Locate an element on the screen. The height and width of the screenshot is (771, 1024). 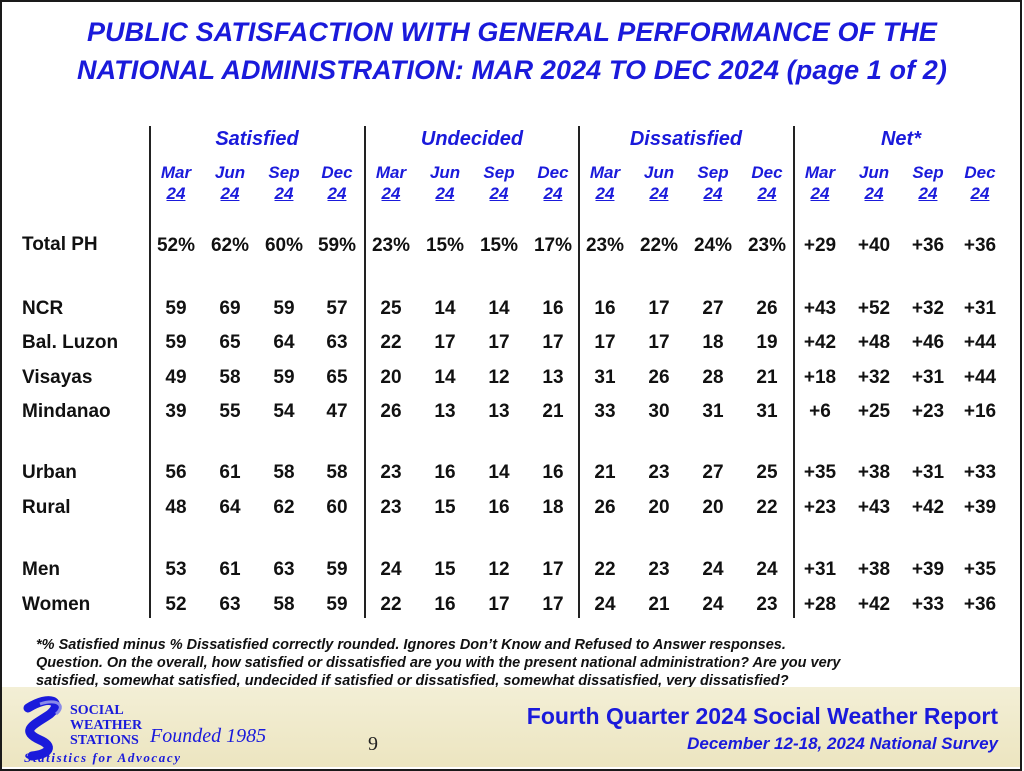
table-cell: 13 is located at coordinates (499, 411).